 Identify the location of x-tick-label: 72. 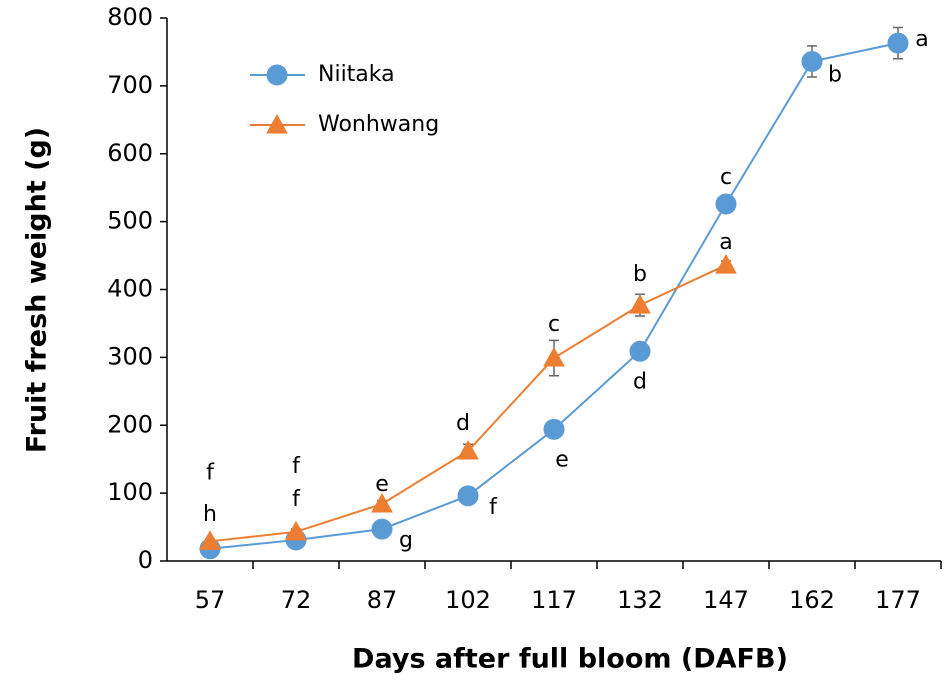
(296, 600).